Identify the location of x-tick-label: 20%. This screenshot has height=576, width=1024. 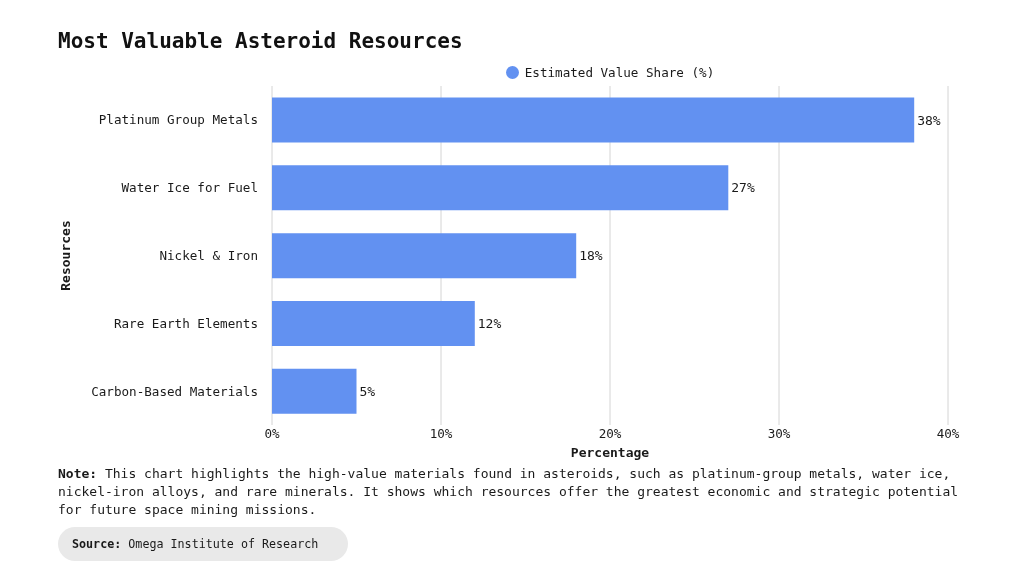
(610, 433).